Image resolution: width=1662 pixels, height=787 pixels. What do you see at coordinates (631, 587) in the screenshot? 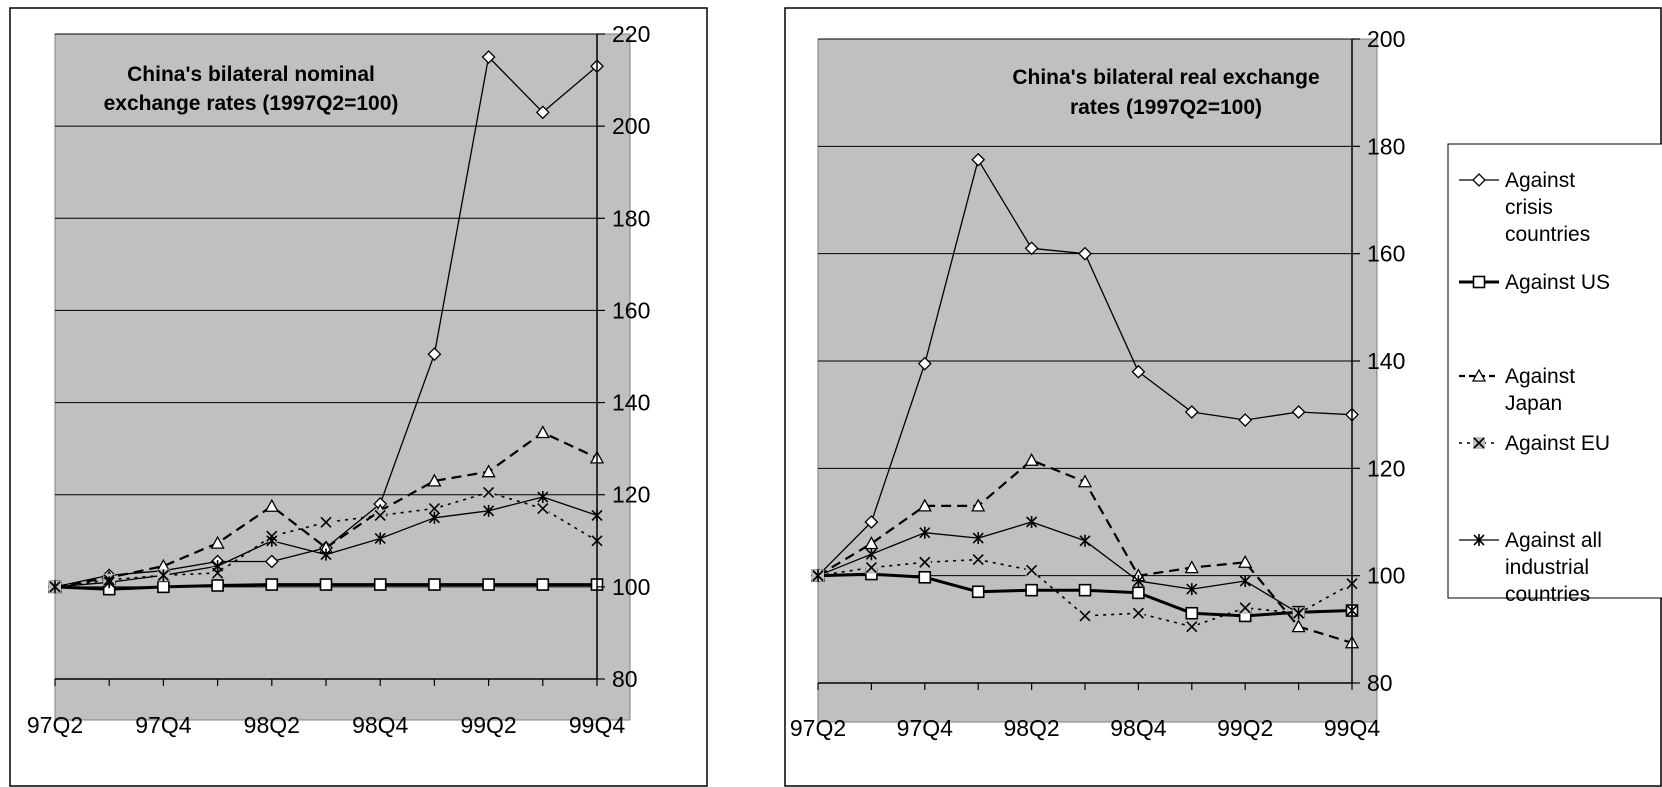
I see `nominal-y-tick-label: 100` at bounding box center [631, 587].